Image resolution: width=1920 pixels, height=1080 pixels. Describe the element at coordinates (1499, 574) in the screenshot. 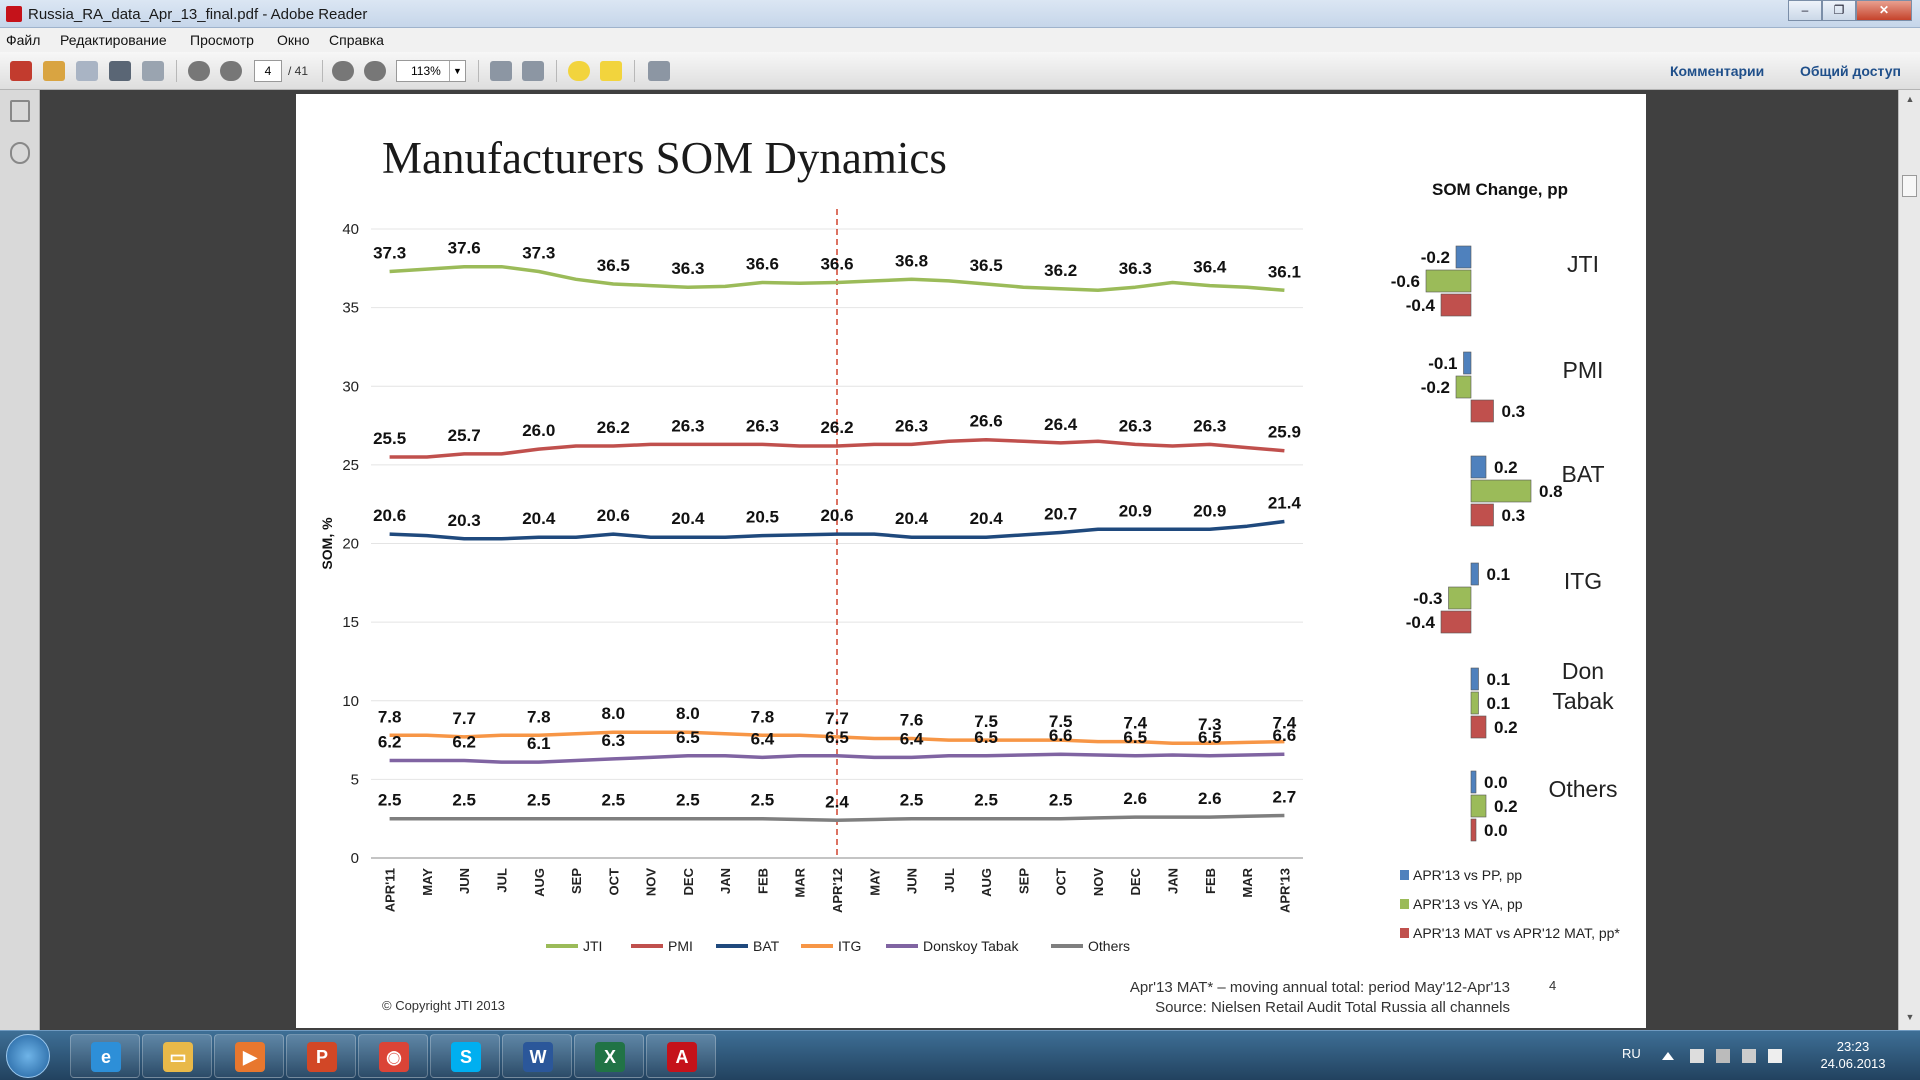

I see `bar-value-label: 0.1` at that location.